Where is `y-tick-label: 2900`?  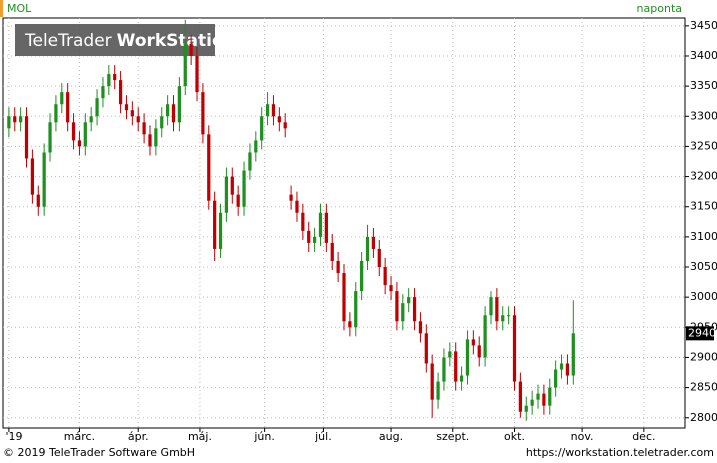
y-tick-label: 2900 is located at coordinates (703, 356).